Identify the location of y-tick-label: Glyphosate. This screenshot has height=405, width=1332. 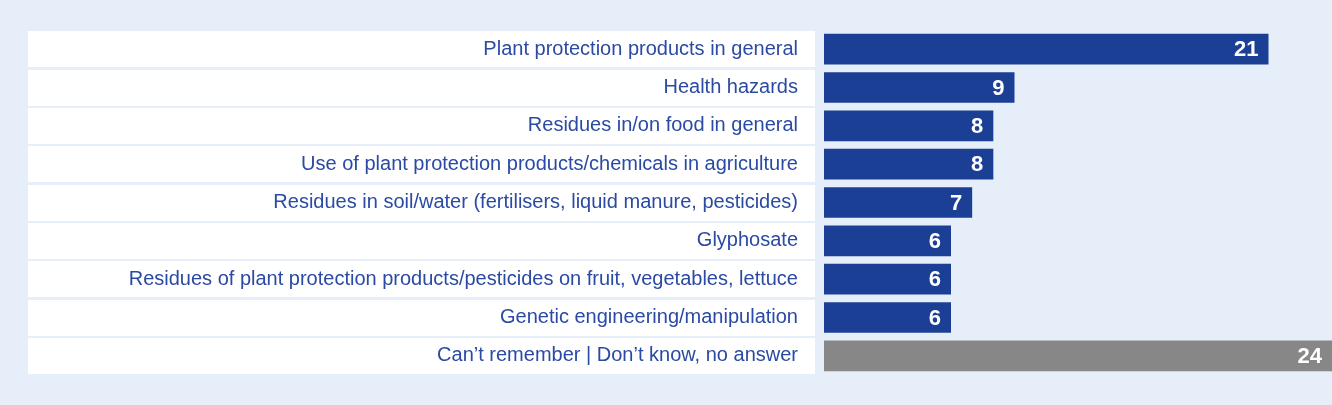
(747, 239).